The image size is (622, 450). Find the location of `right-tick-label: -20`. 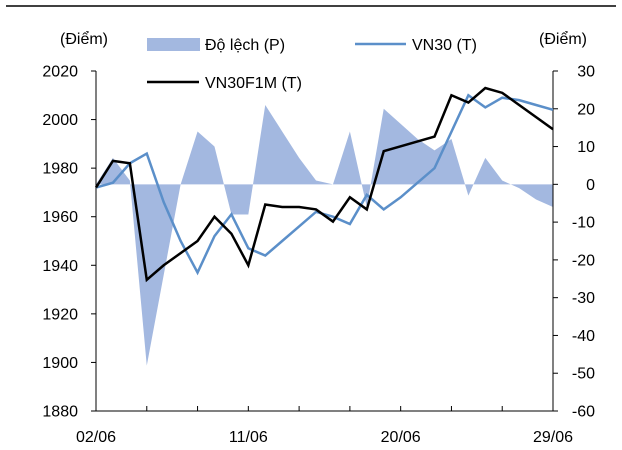

right-tick-label: -20 is located at coordinates (583, 260).